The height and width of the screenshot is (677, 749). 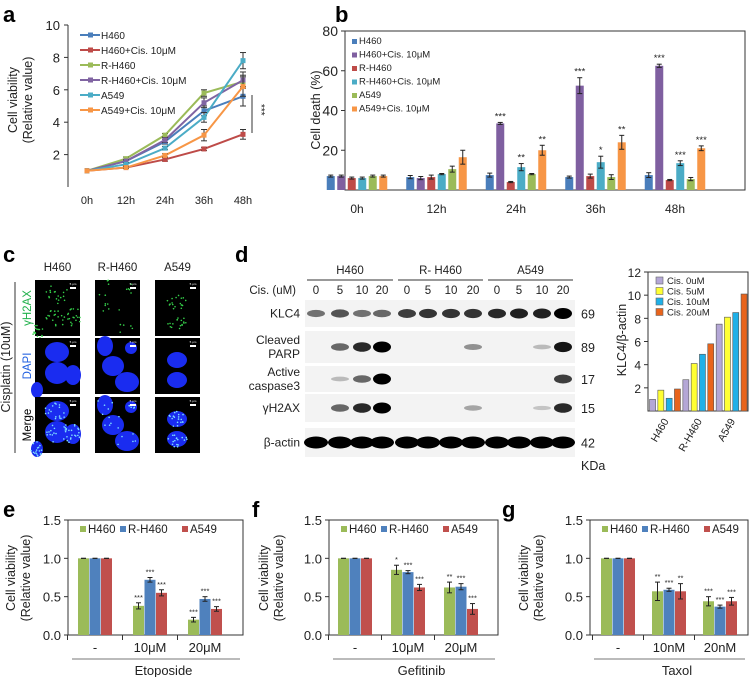 I want to click on y-tick-label: 40, so click(x=330, y=111).